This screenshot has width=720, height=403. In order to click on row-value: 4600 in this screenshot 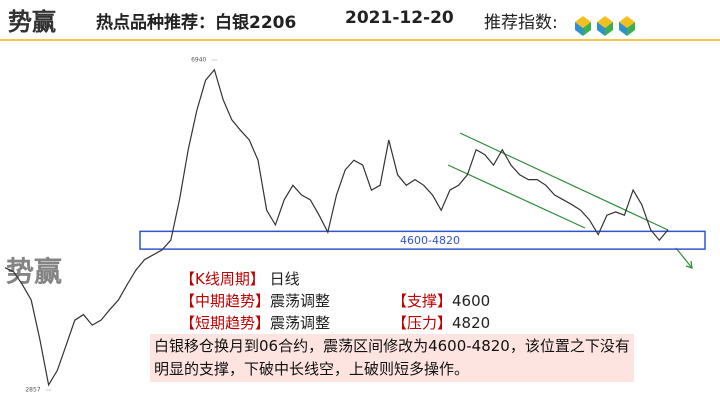, I will do `click(471, 301)`.